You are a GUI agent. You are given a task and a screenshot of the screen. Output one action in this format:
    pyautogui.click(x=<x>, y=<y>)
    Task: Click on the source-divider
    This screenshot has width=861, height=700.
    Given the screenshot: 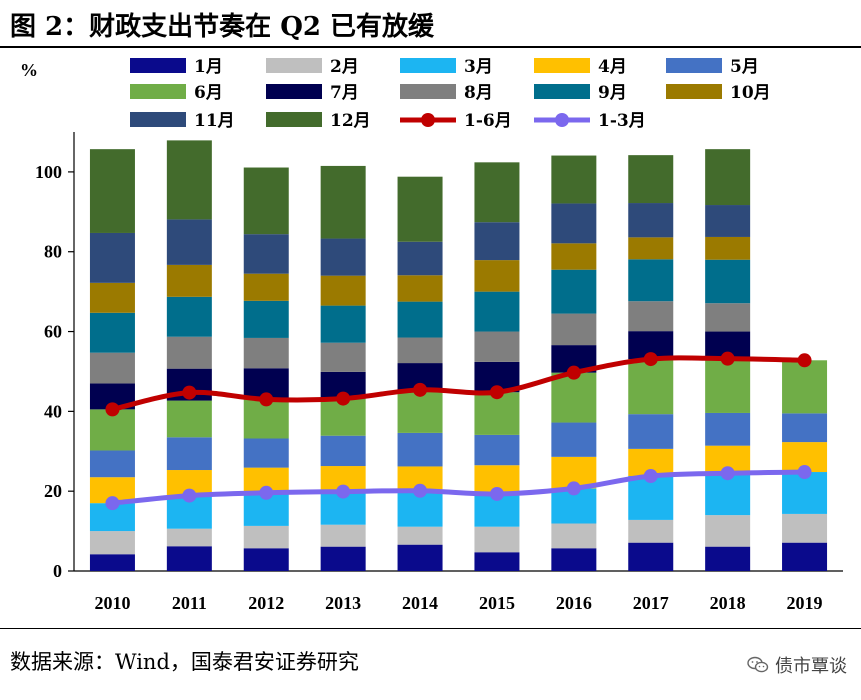 What is the action you would take?
    pyautogui.click(x=430, y=628)
    